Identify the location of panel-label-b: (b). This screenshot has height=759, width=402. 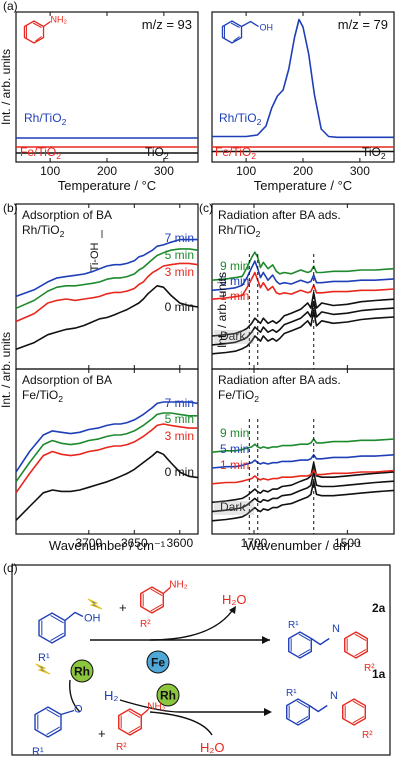
(10, 208).